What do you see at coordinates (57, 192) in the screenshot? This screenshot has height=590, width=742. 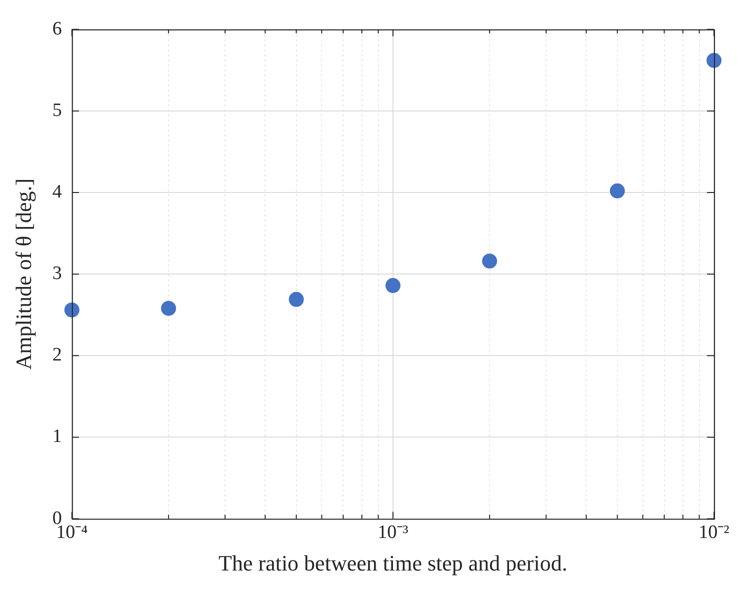 I see `y-tick-label: 4` at bounding box center [57, 192].